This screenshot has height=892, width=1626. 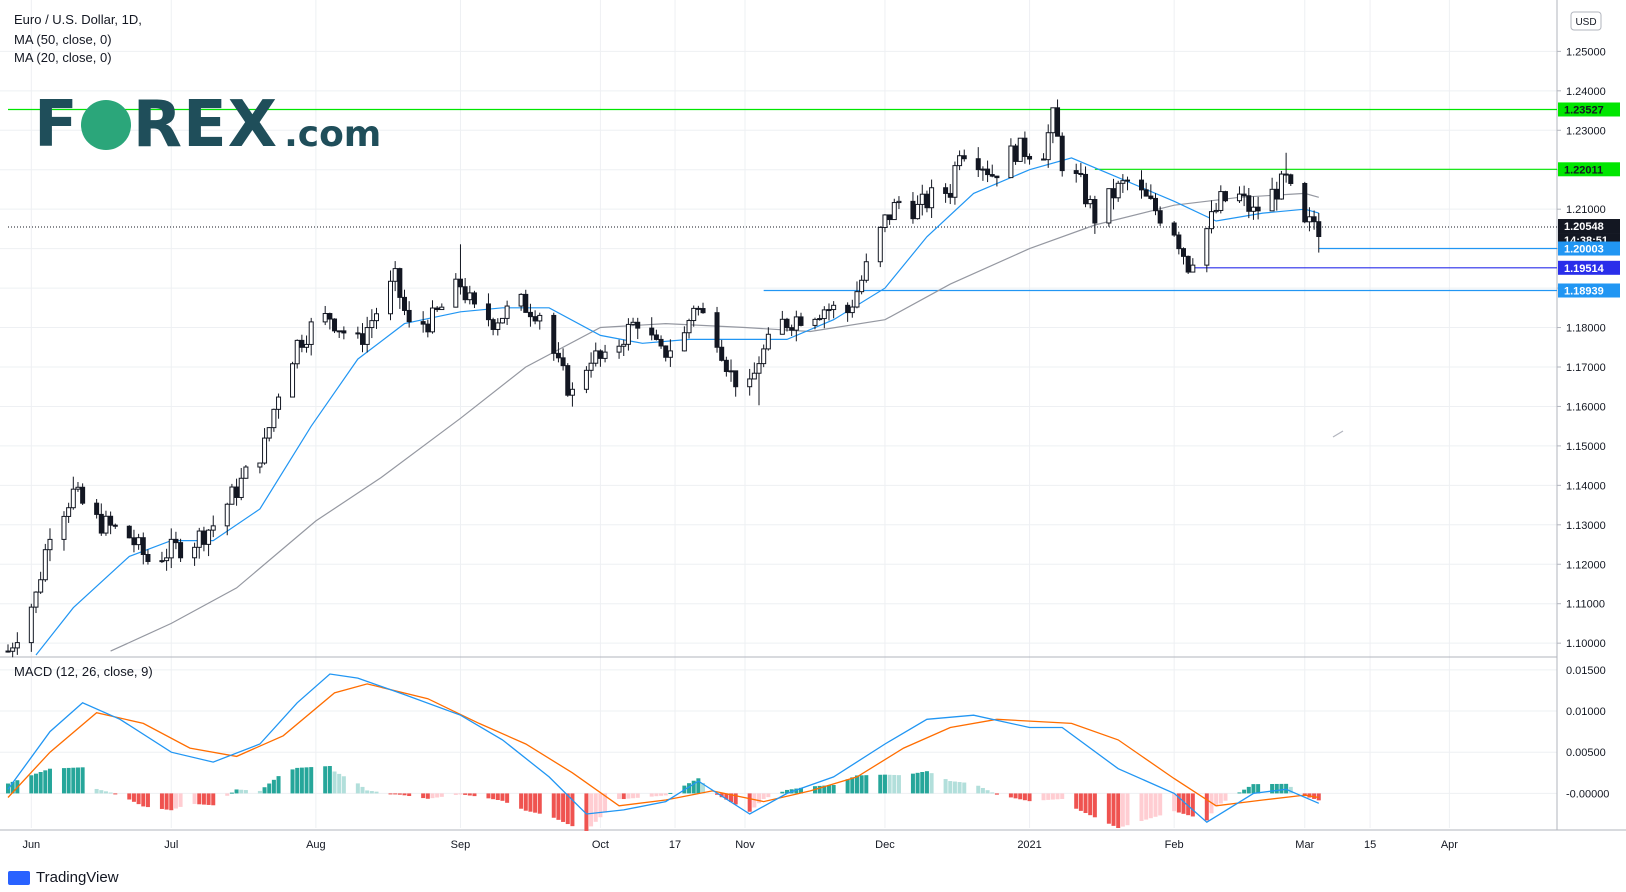 What do you see at coordinates (1586, 526) in the screenshot?
I see `price-tick-label: 1.13000` at bounding box center [1586, 526].